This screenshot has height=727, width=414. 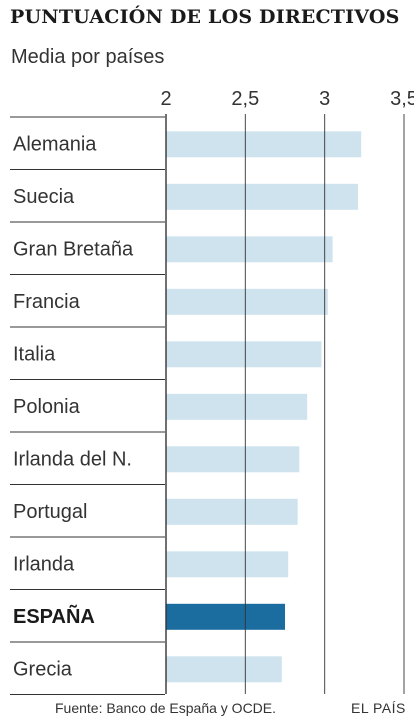 What do you see at coordinates (165, 99) in the screenshot?
I see `x-tick-label: 2` at bounding box center [165, 99].